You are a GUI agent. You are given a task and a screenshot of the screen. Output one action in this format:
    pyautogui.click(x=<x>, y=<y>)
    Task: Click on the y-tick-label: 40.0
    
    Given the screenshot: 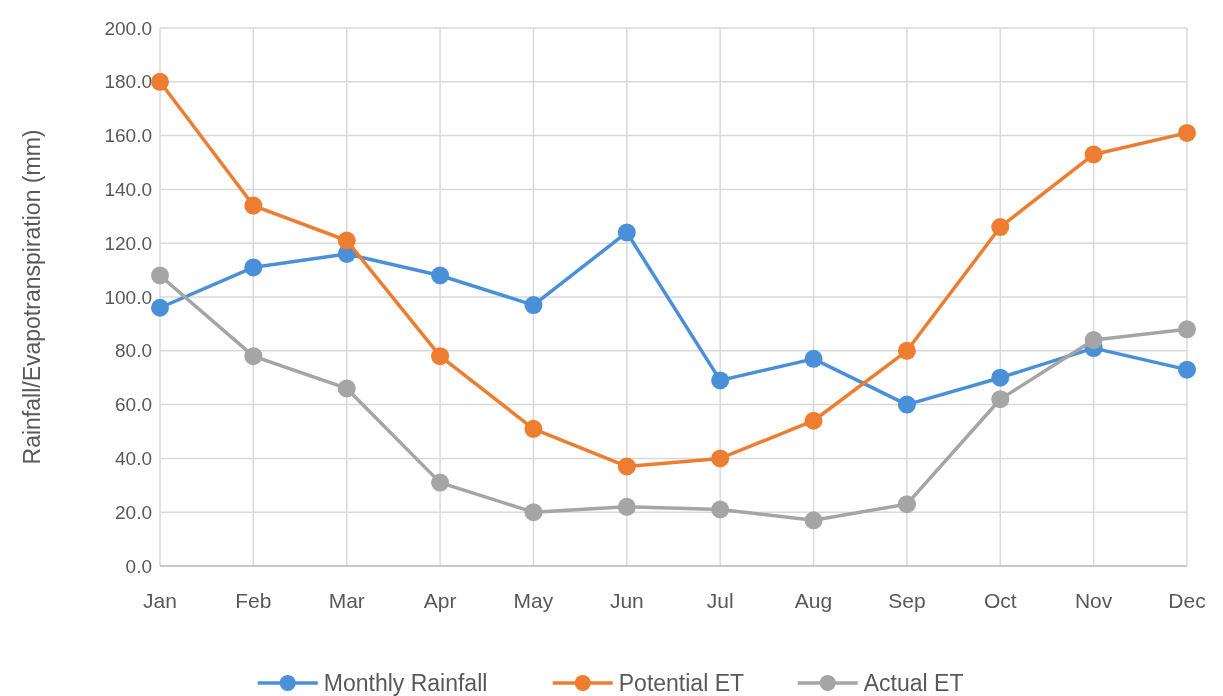 What is the action you would take?
    pyautogui.click(x=133, y=459)
    